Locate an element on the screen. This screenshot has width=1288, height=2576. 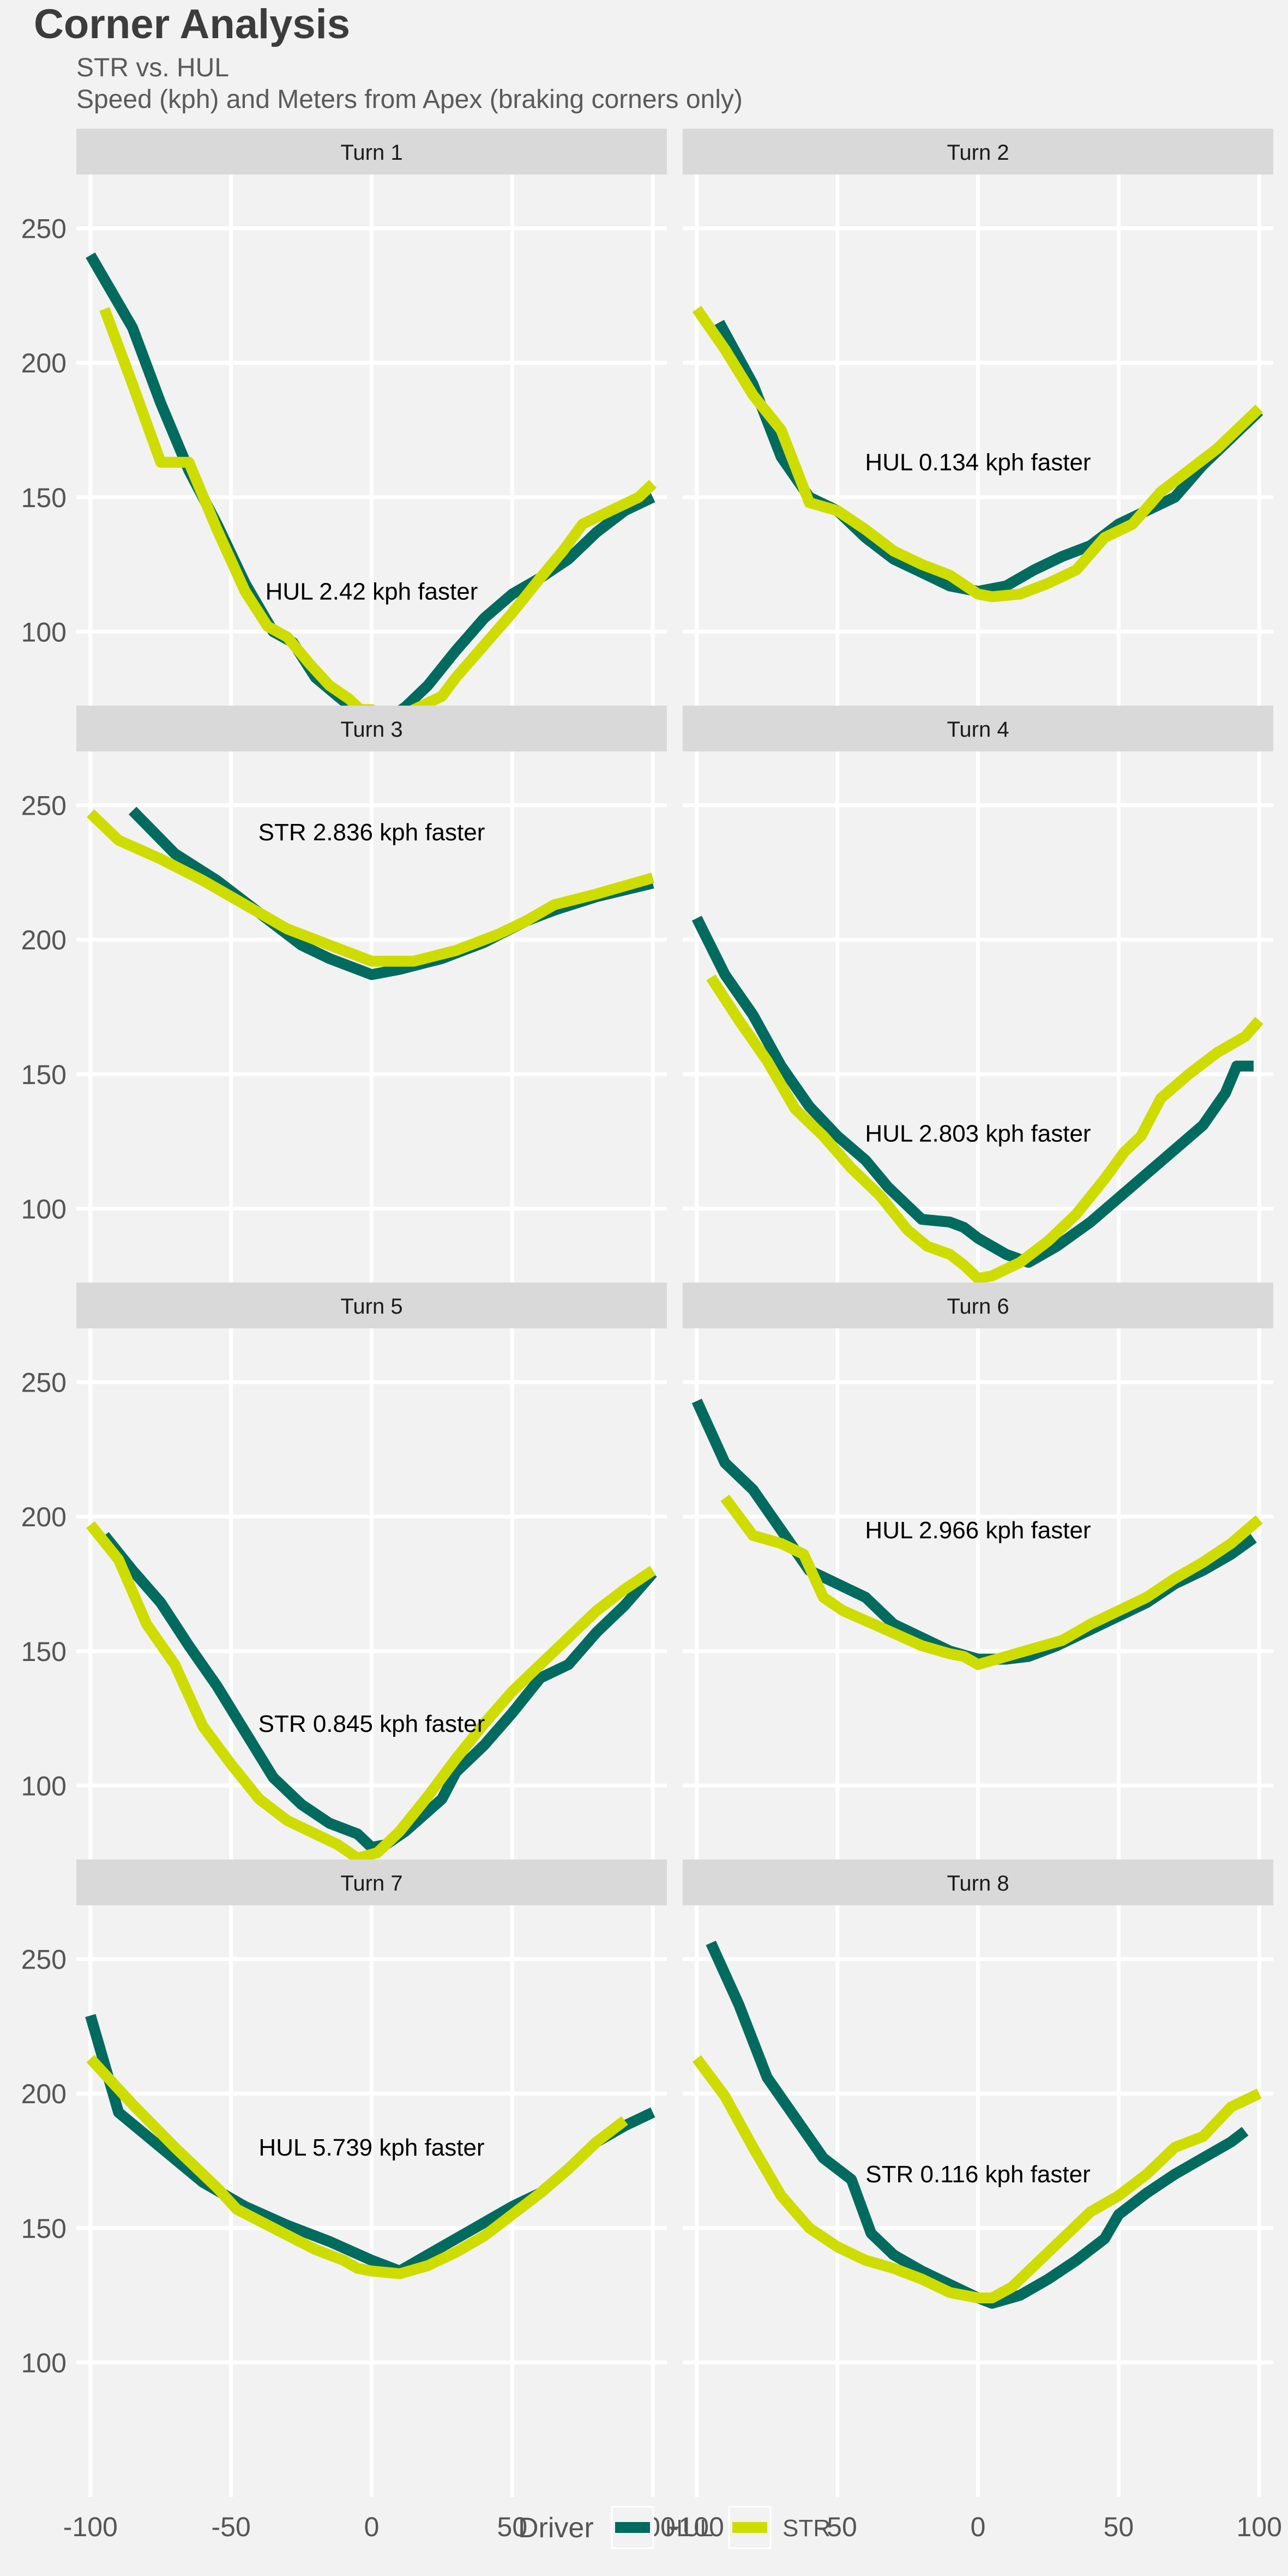
facet-label: Turn 1 is located at coordinates (371, 153).